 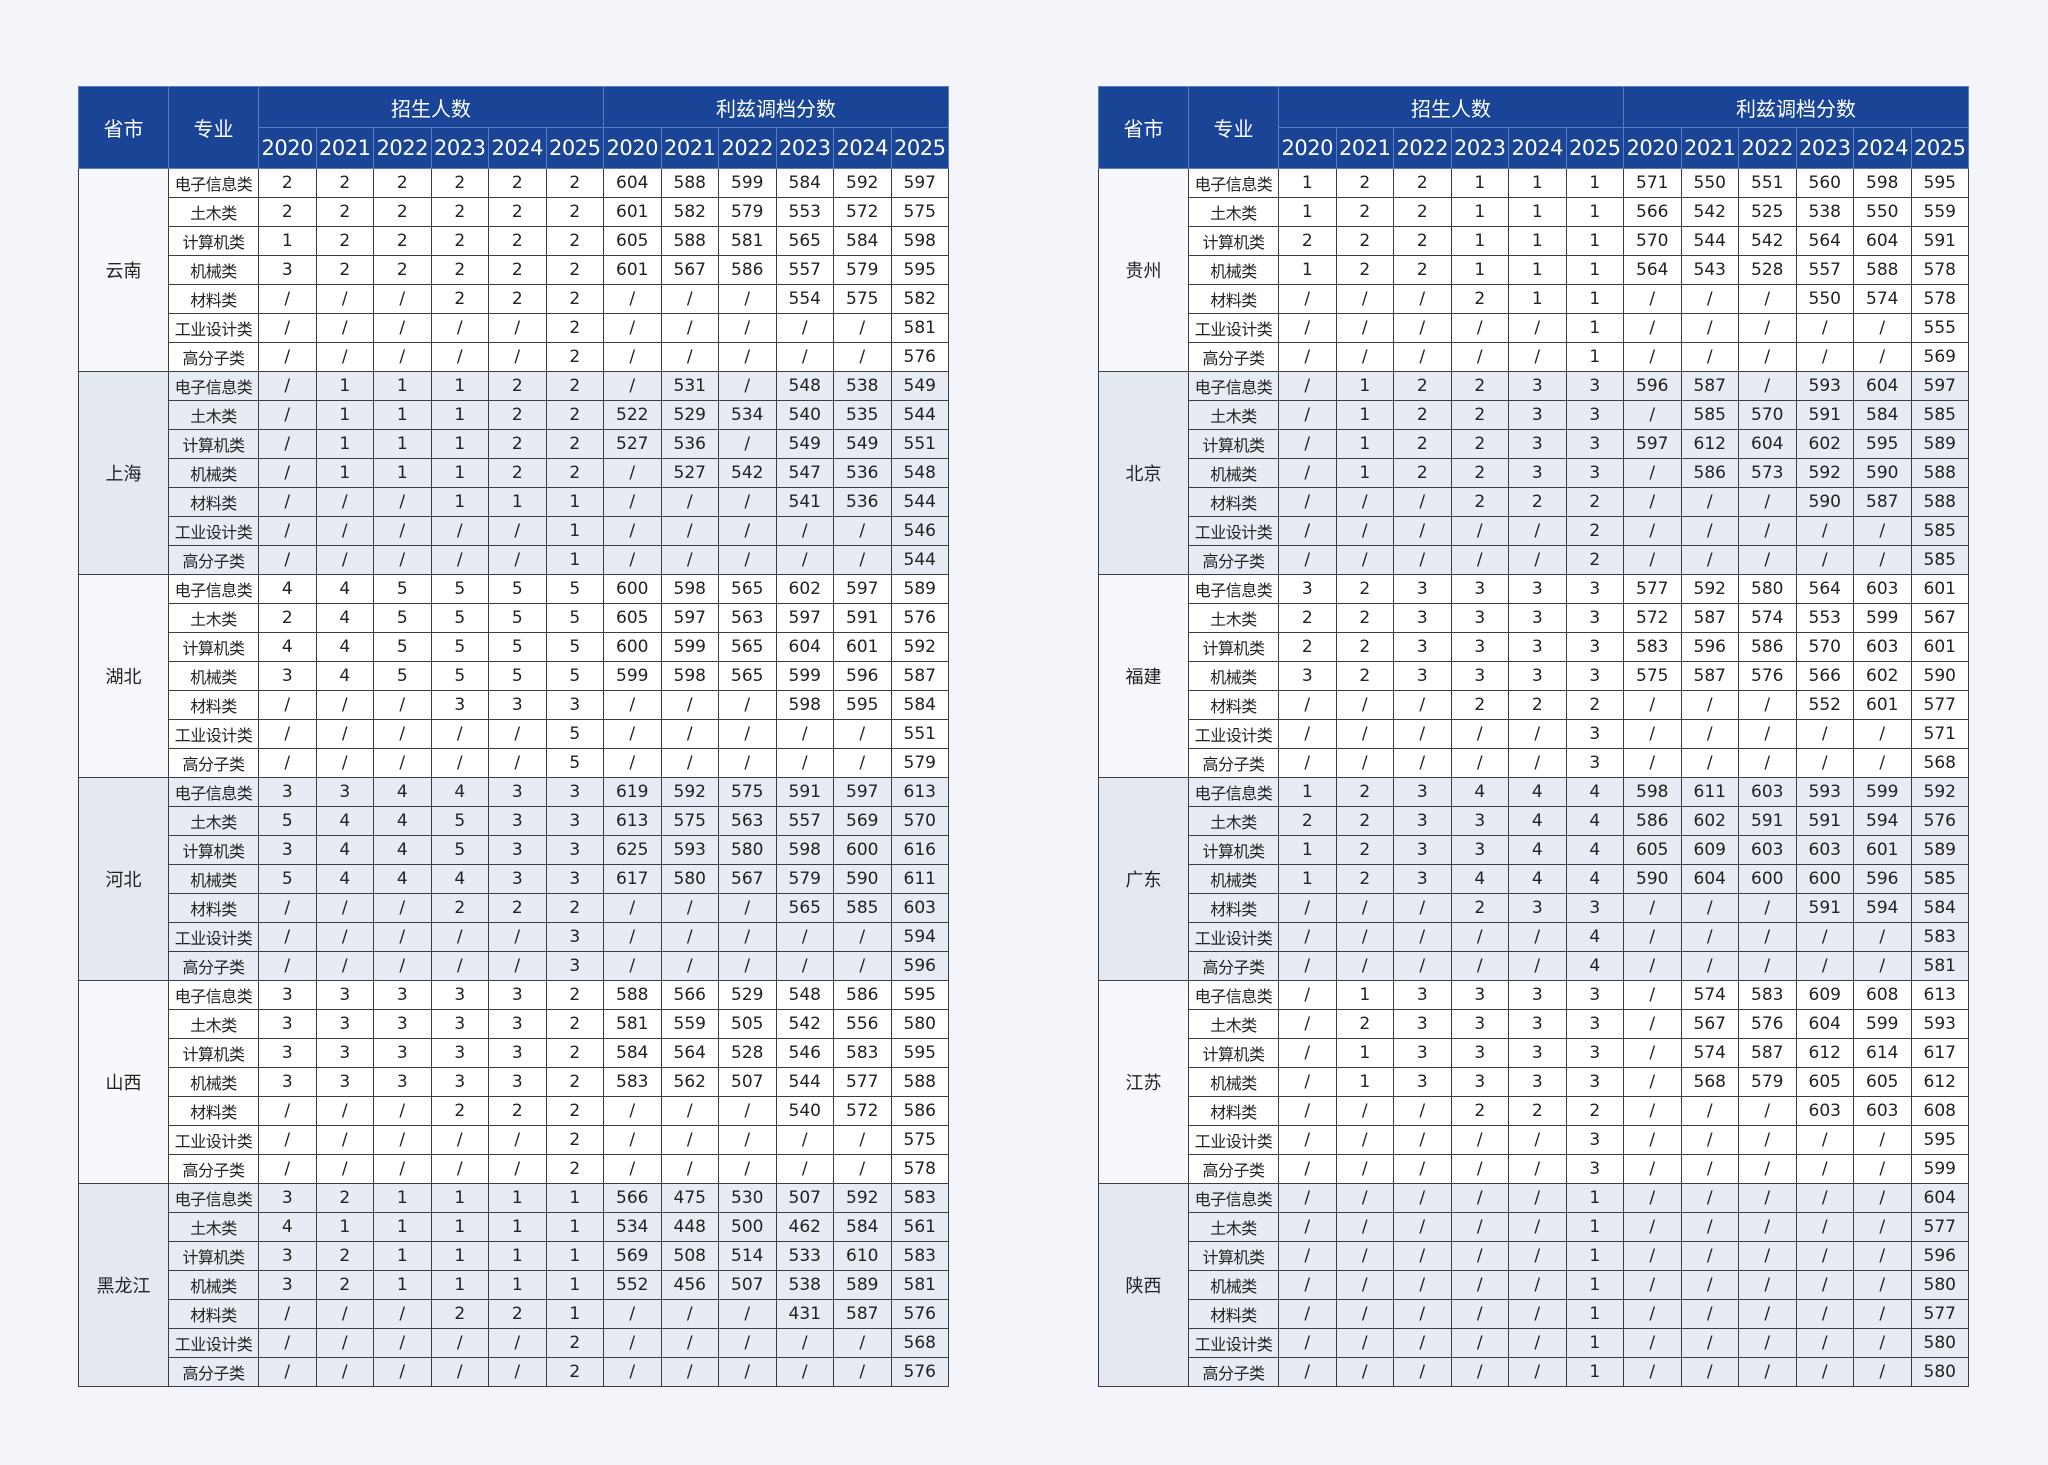 I want to click on score-cell: 593, so click(x=1940, y=1024).